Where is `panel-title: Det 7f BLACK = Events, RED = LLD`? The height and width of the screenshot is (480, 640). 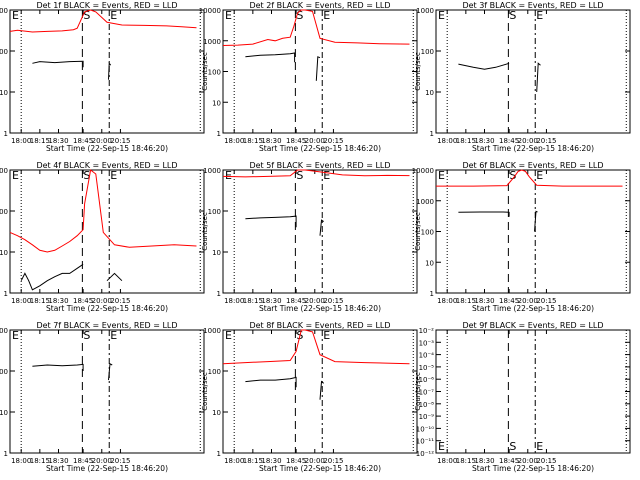
panel-title: Det 7f BLACK = Events, RED = LLD is located at coordinates (106, 325).